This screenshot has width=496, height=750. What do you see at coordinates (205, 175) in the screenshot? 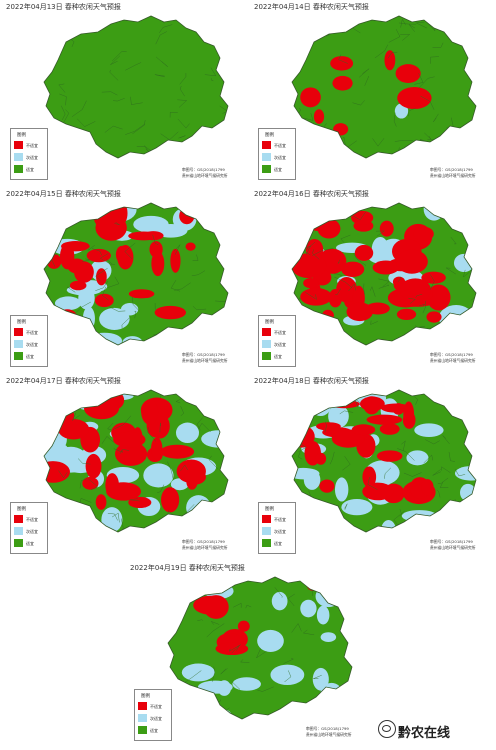
I see `agency-name: 贵州省山地环境气候研究所` at bounding box center [205, 175].